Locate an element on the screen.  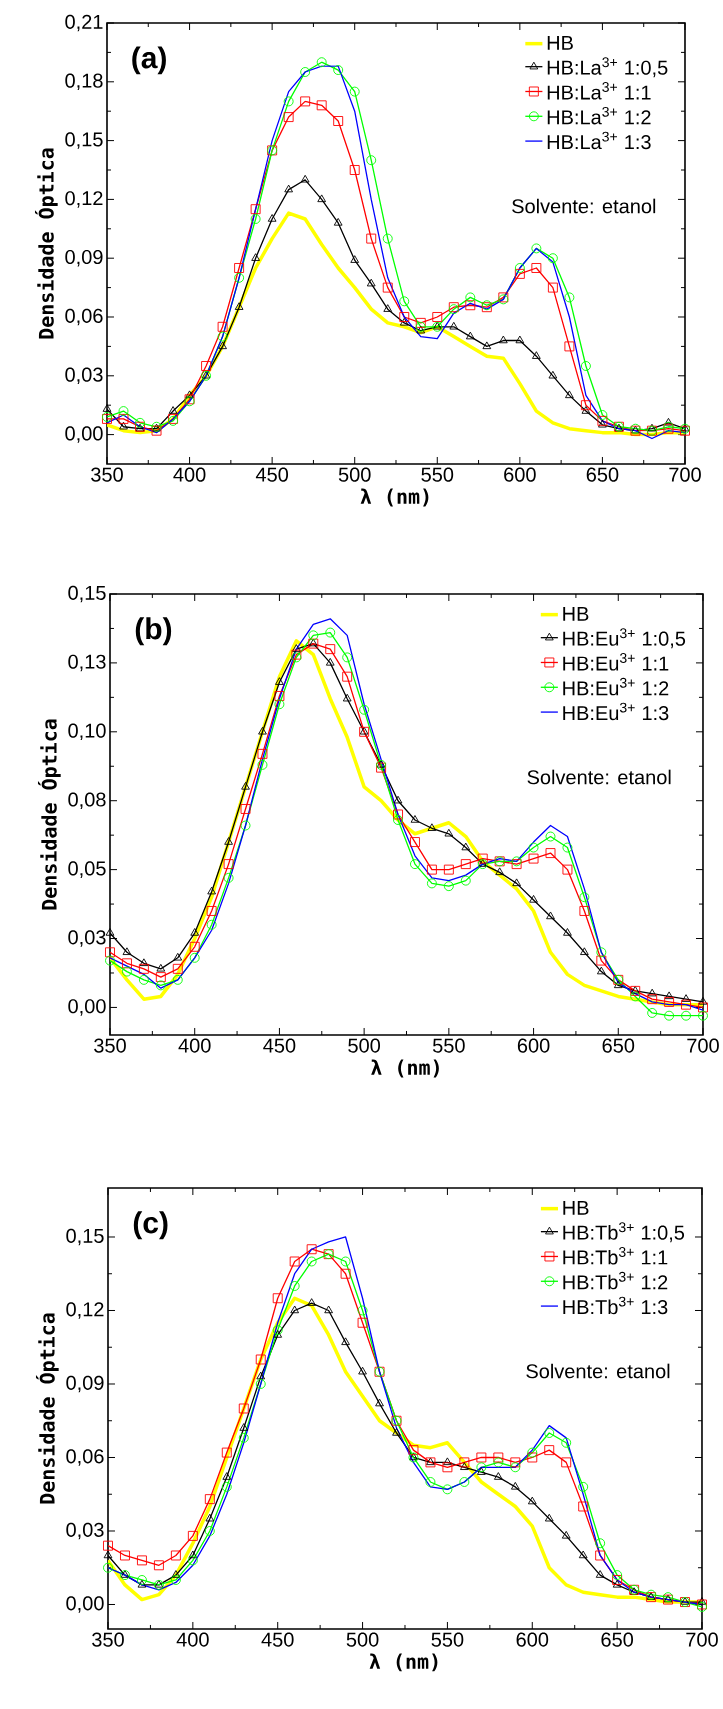
y-tick-label: 0,03 is located at coordinates (84, 376).